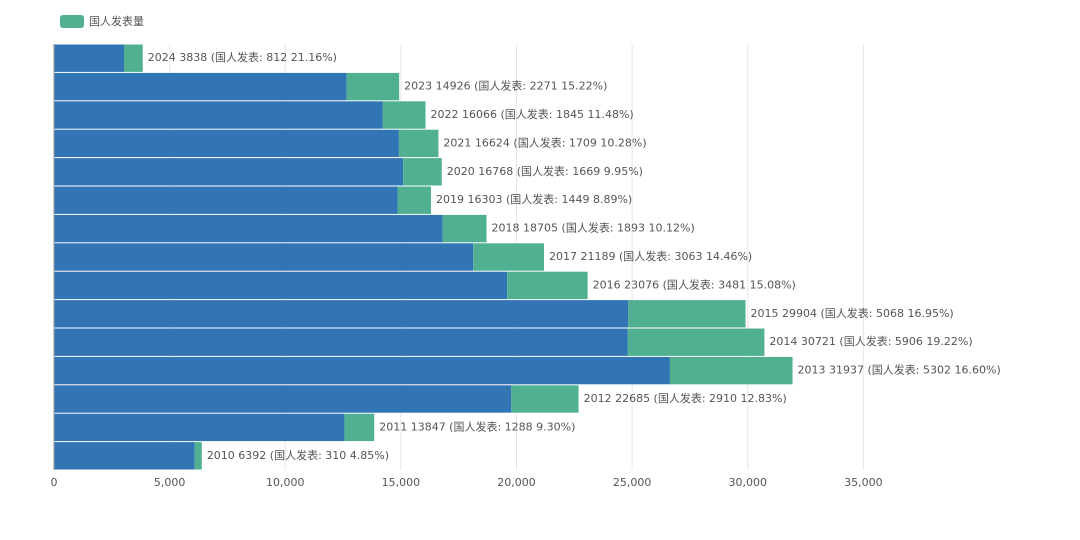 This screenshot has height=540, width=1080. I want to click on data-label: 2024 3838 (国人发表: 812 21.16%), so click(242, 57).